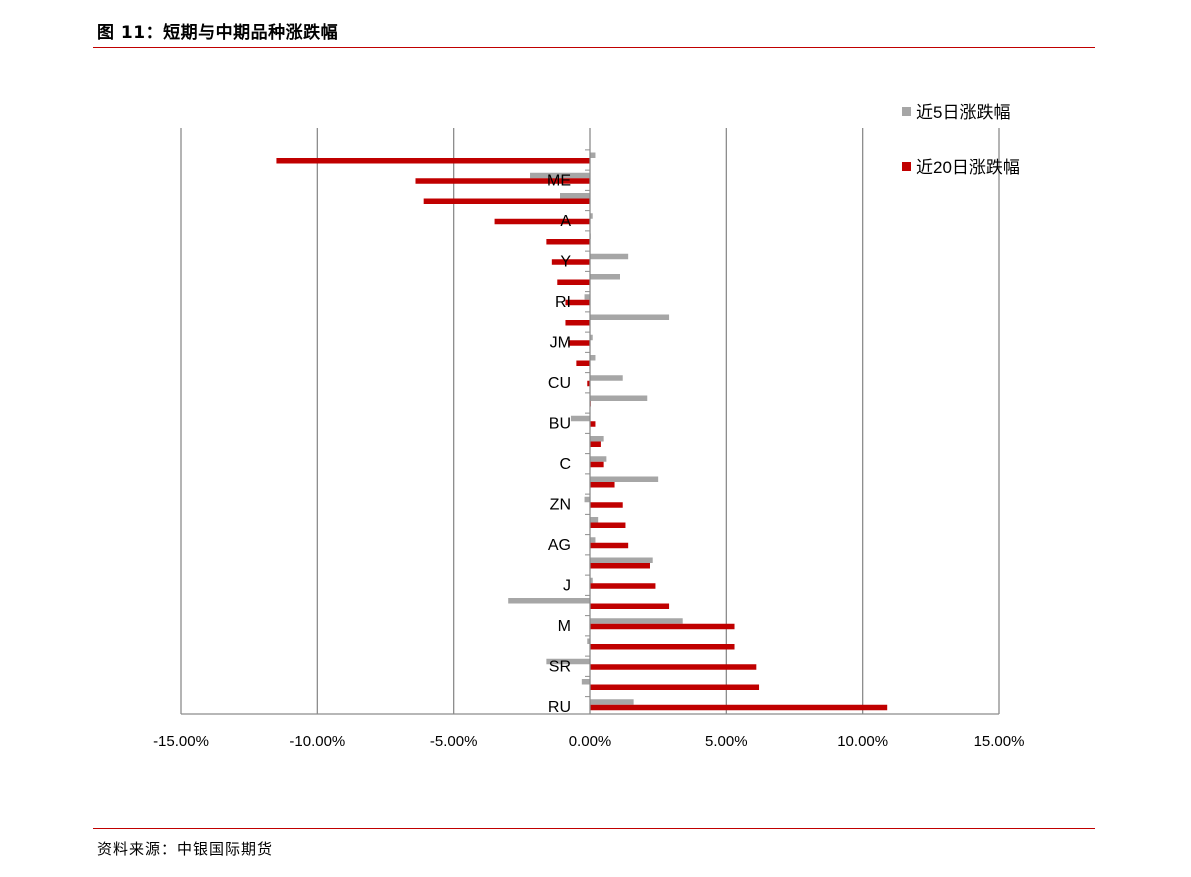  I want to click on source-note: 资料来源：中银国际期货, so click(185, 849).